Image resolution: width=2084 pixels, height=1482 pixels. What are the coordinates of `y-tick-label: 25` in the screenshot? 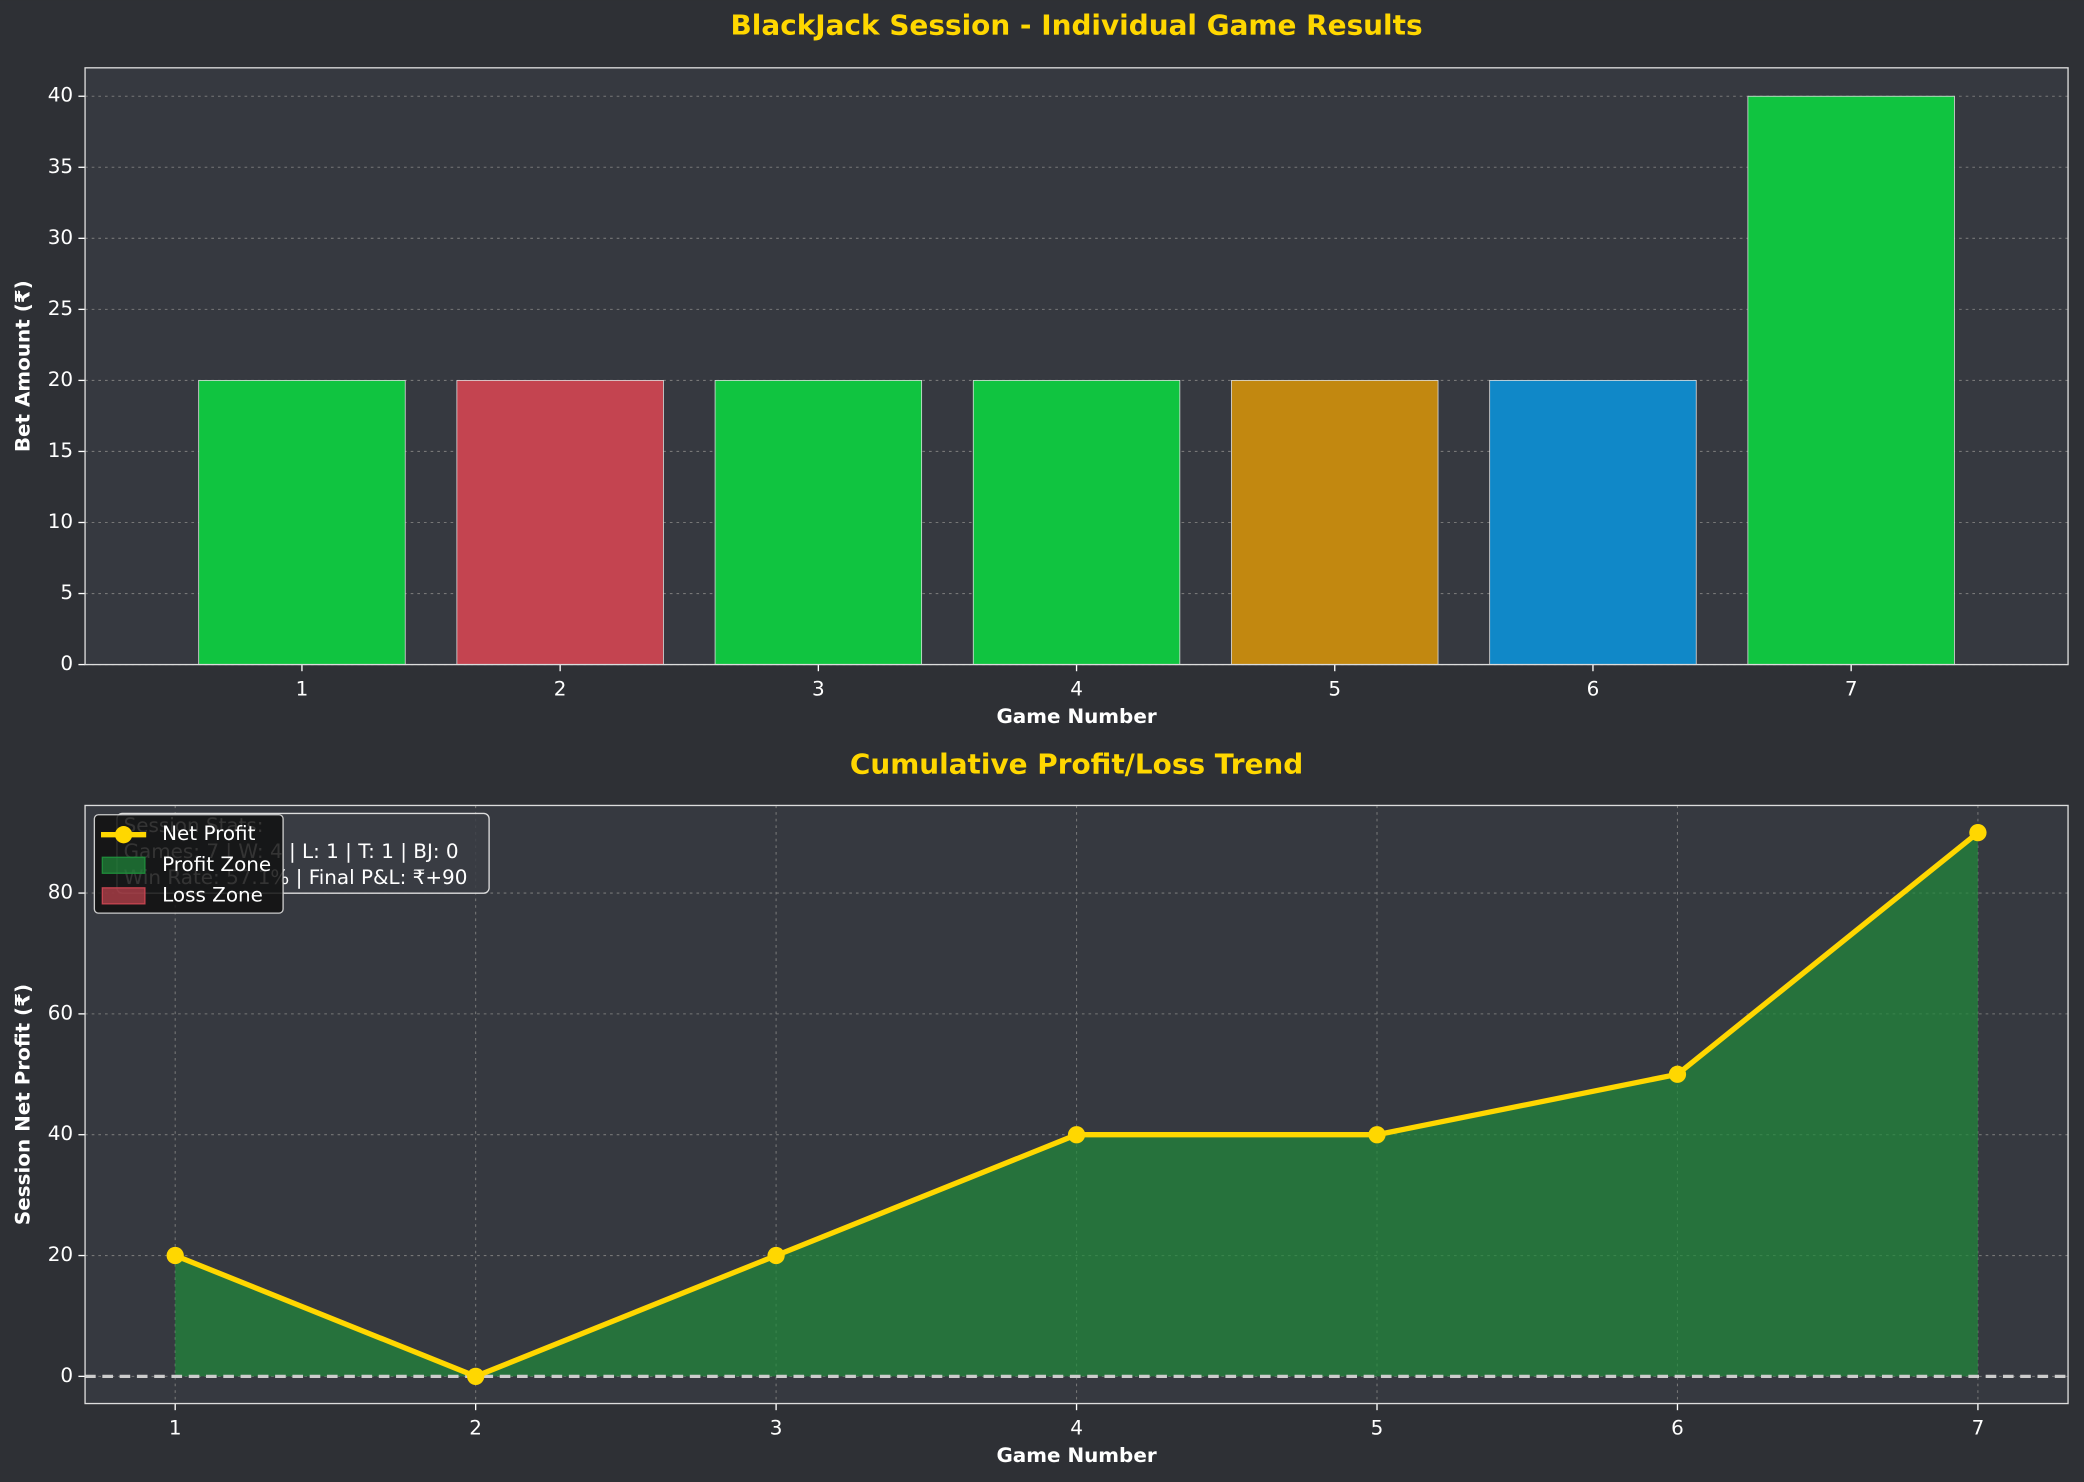 It's located at (60, 308).